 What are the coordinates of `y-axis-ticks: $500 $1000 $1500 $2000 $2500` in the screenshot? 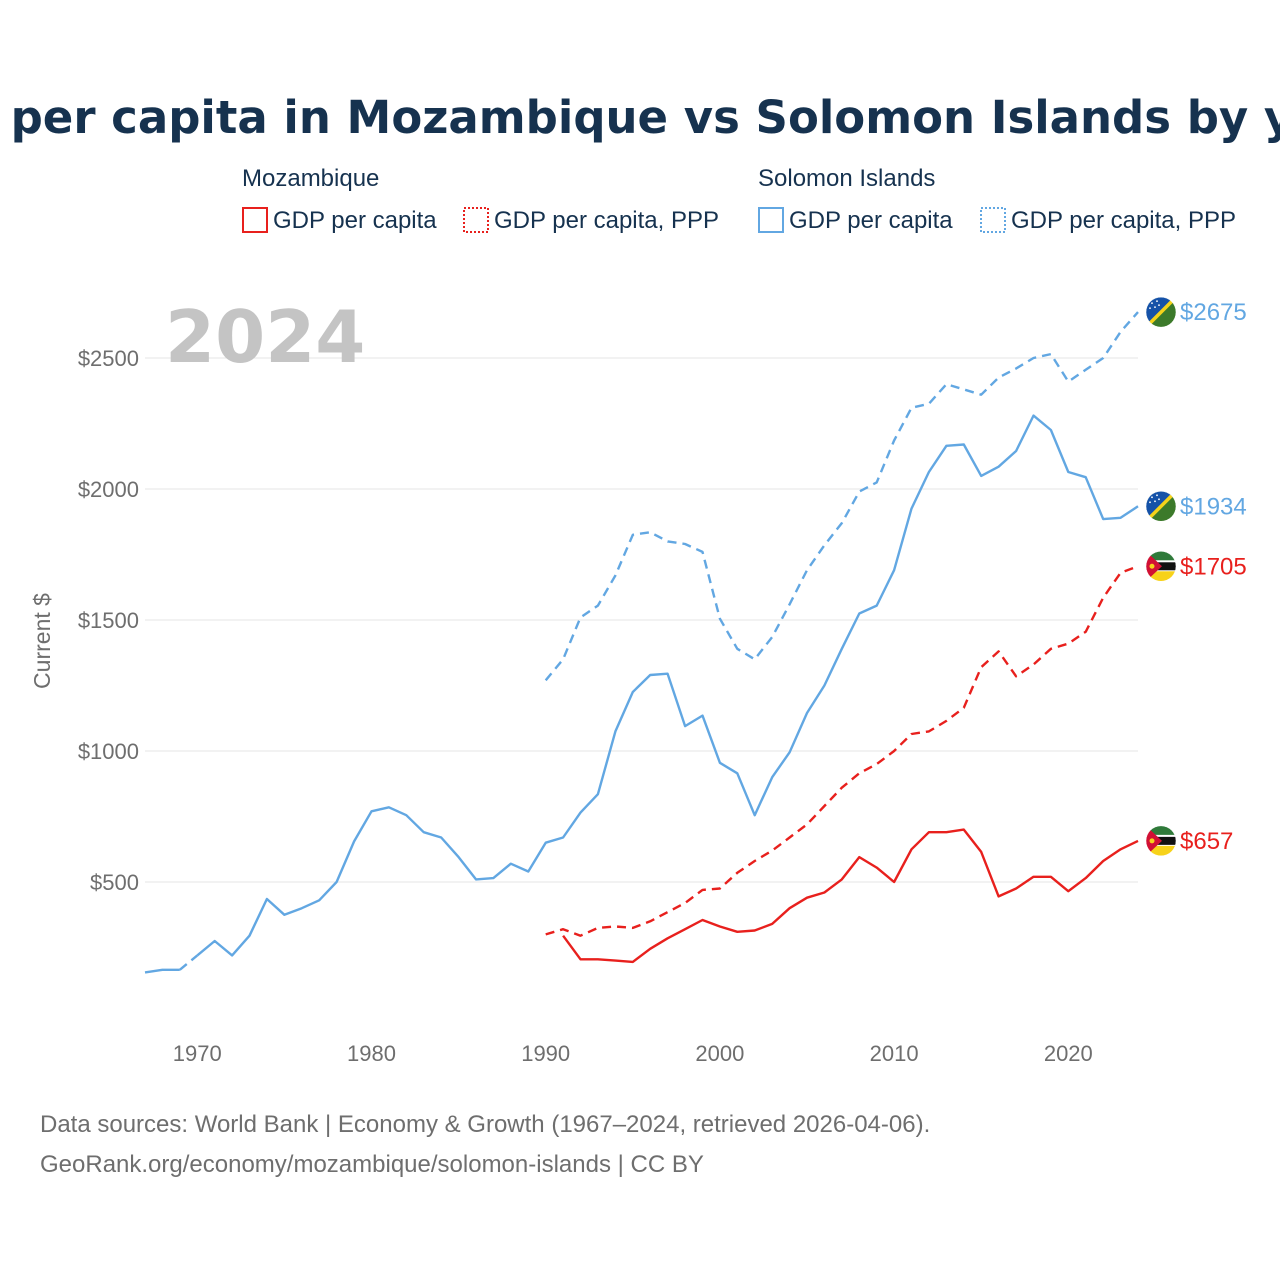 It's located at (108, 620).